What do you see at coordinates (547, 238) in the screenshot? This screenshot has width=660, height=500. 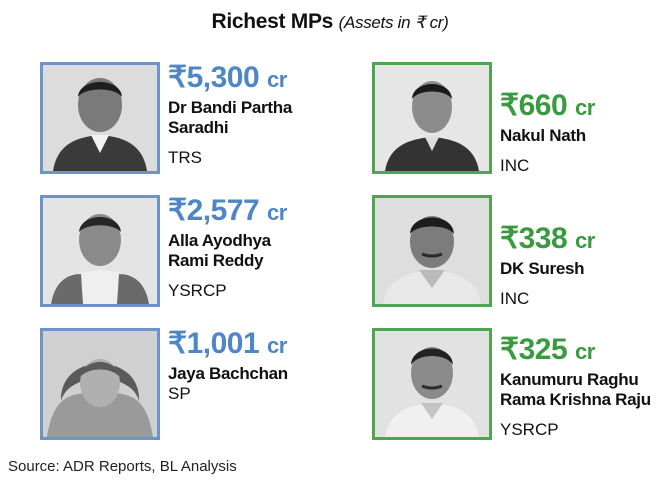 I see `mp-assets: ₹338 cr` at bounding box center [547, 238].